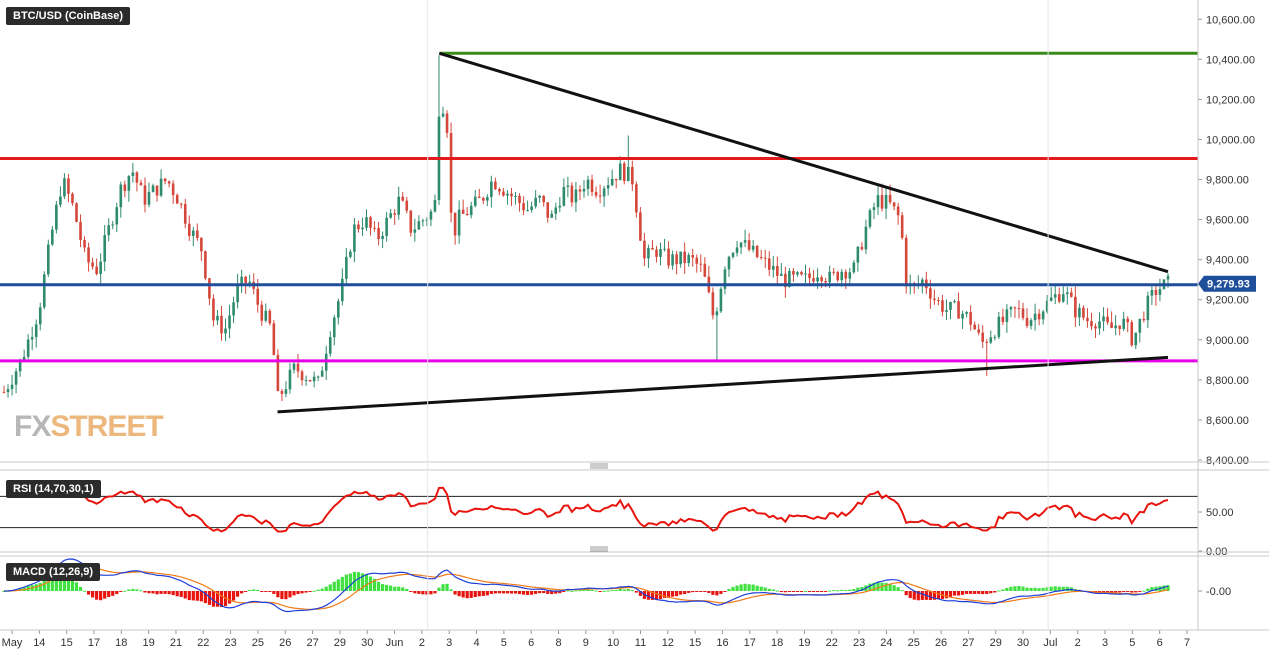  What do you see at coordinates (449, 643) in the screenshot?
I see `x-tick-label: 3` at bounding box center [449, 643].